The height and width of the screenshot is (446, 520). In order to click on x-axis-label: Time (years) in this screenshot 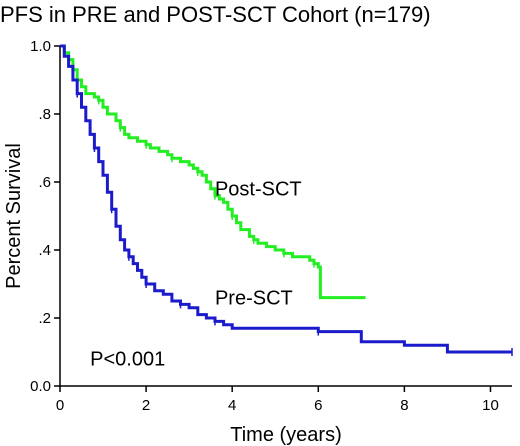, I will do `click(285, 435)`.